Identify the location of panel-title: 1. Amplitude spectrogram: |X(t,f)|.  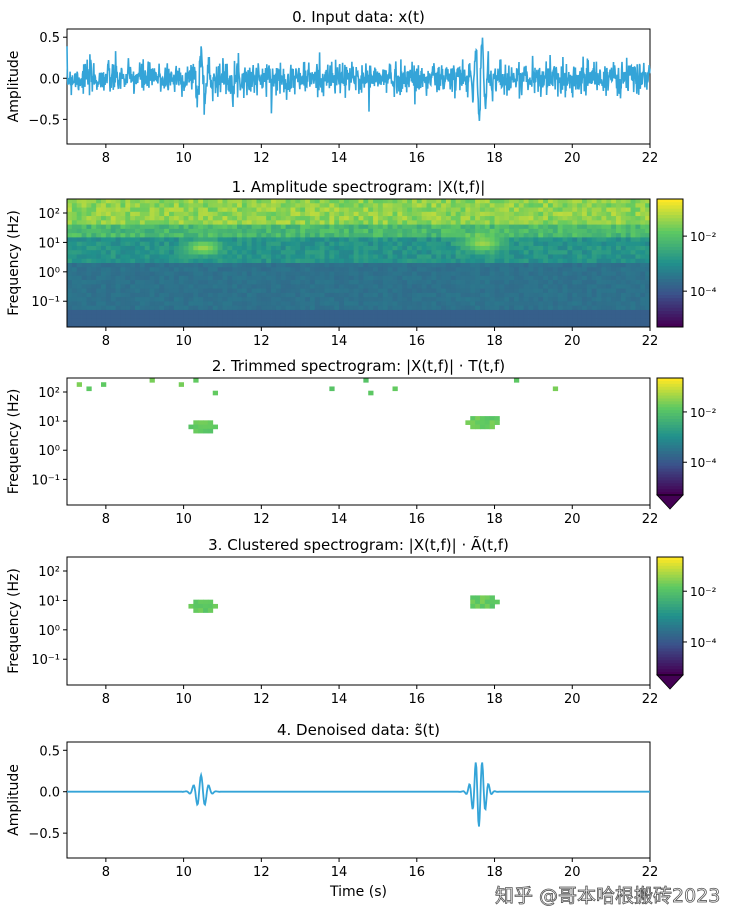
(359, 187).